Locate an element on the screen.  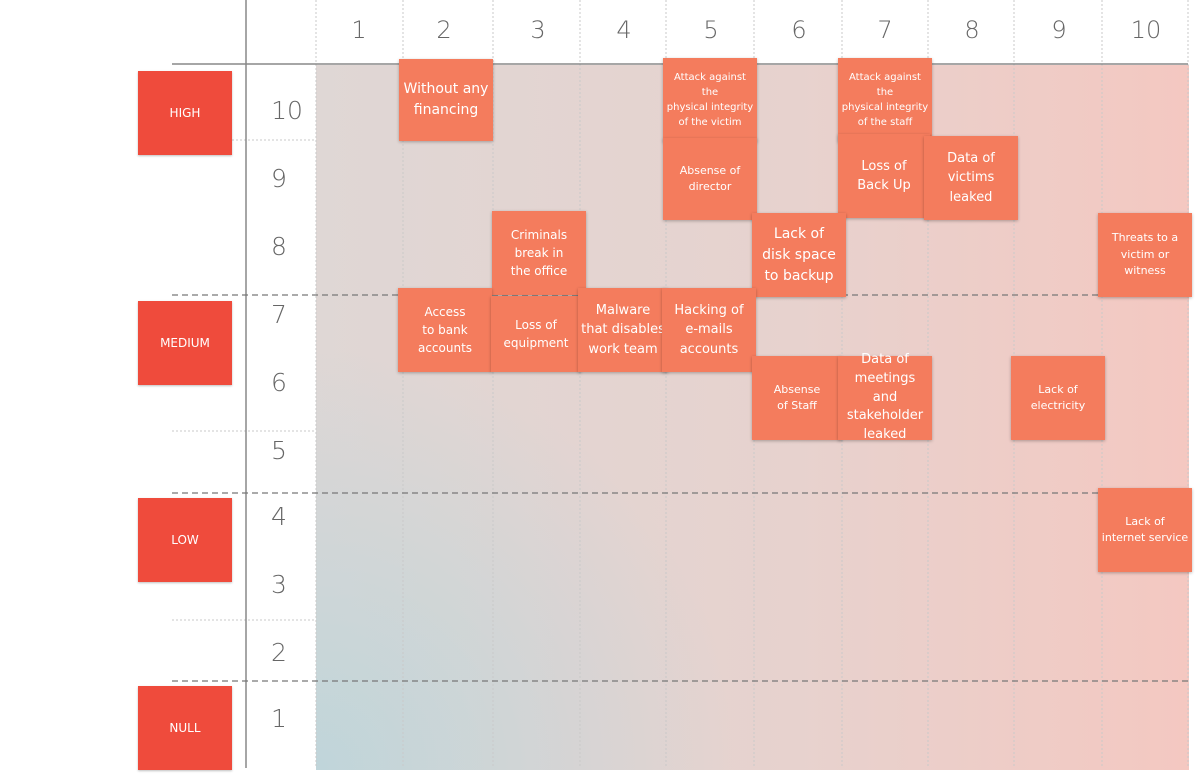
risk-note-threats-victim: Threats to a victim or witness is located at coordinates (1145, 255).